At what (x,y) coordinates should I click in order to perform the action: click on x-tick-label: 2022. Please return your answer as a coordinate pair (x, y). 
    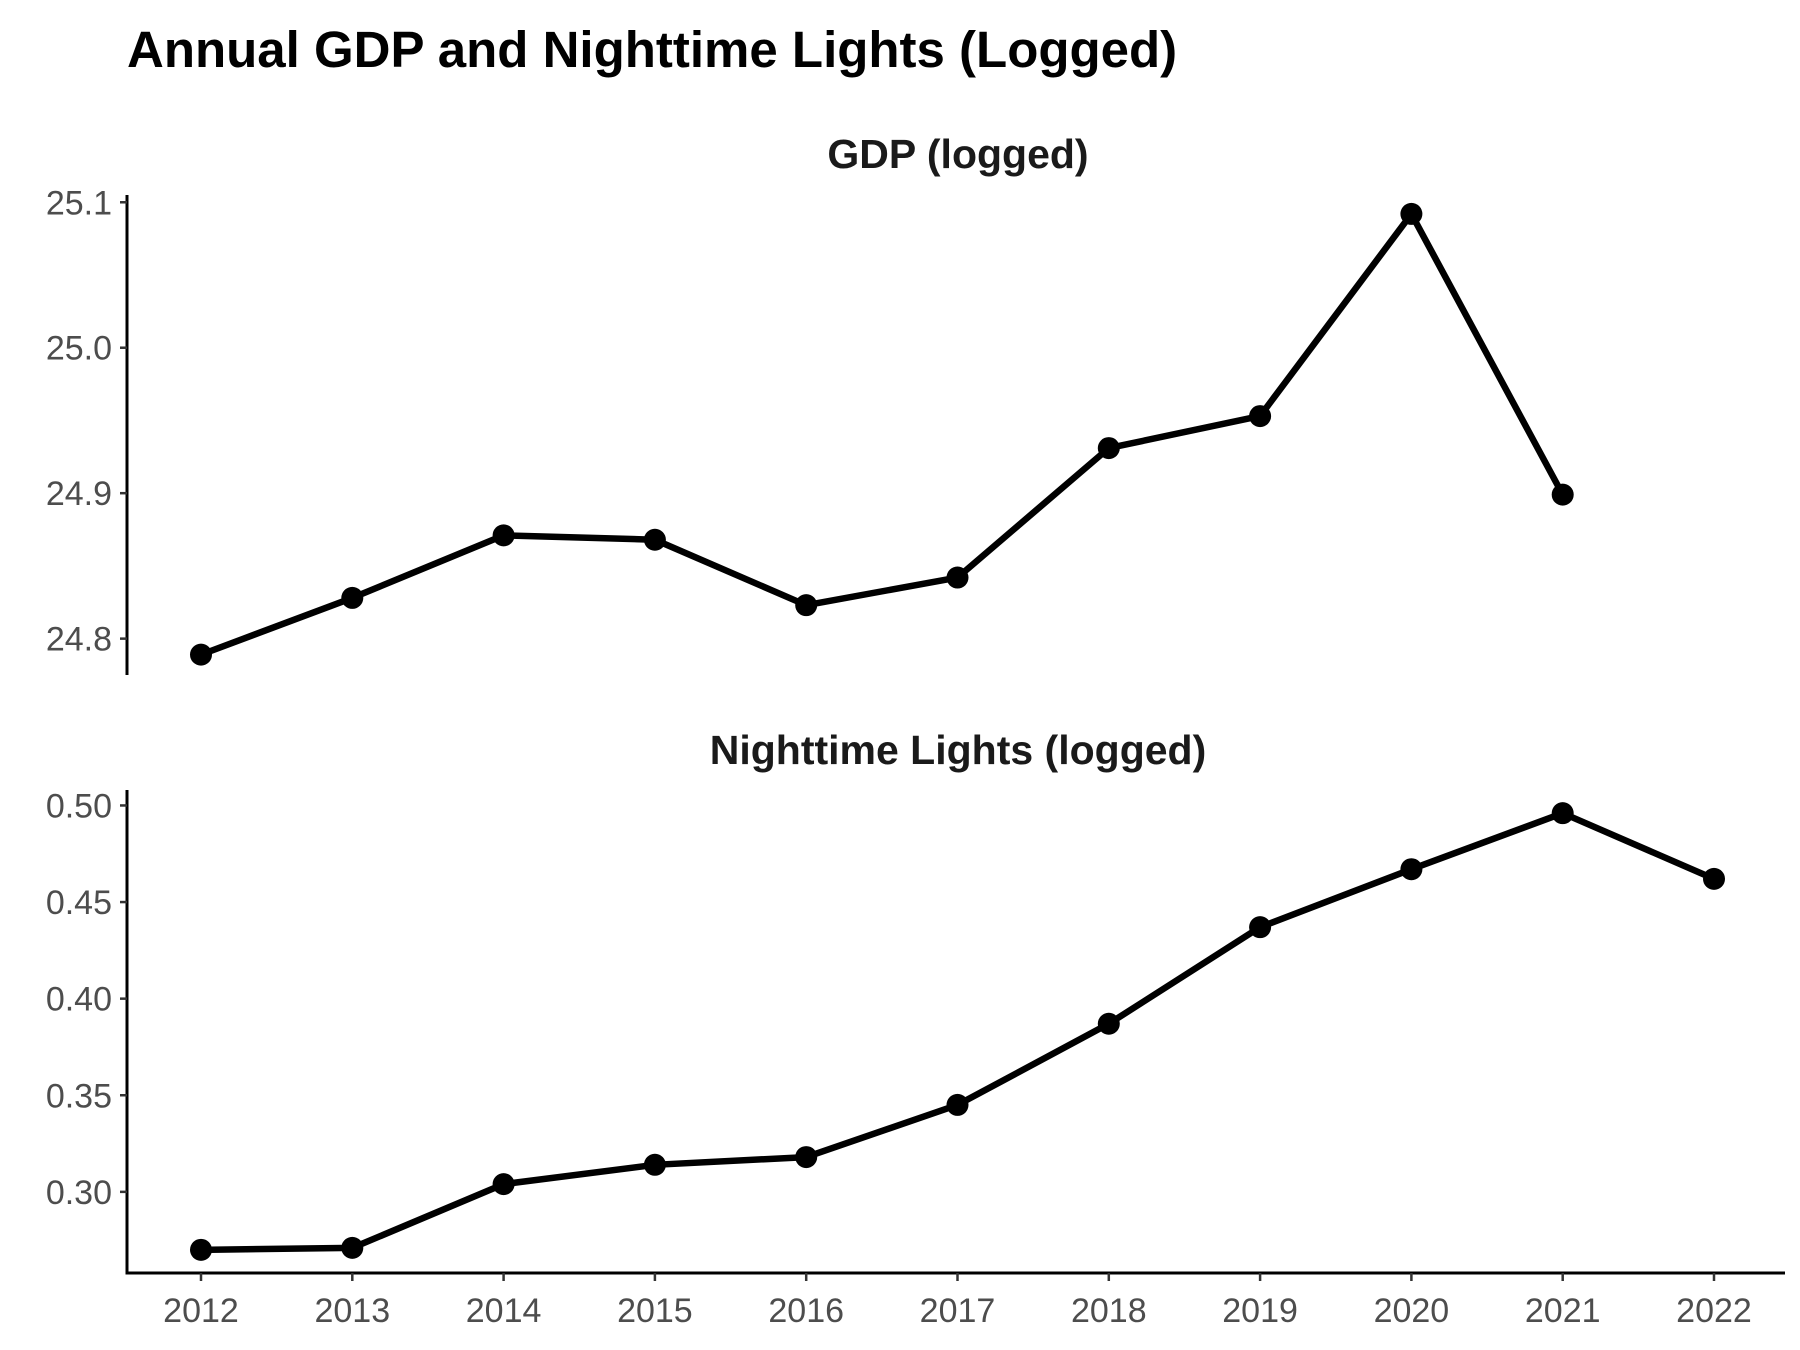
    Looking at the image, I should click on (1714, 1311).